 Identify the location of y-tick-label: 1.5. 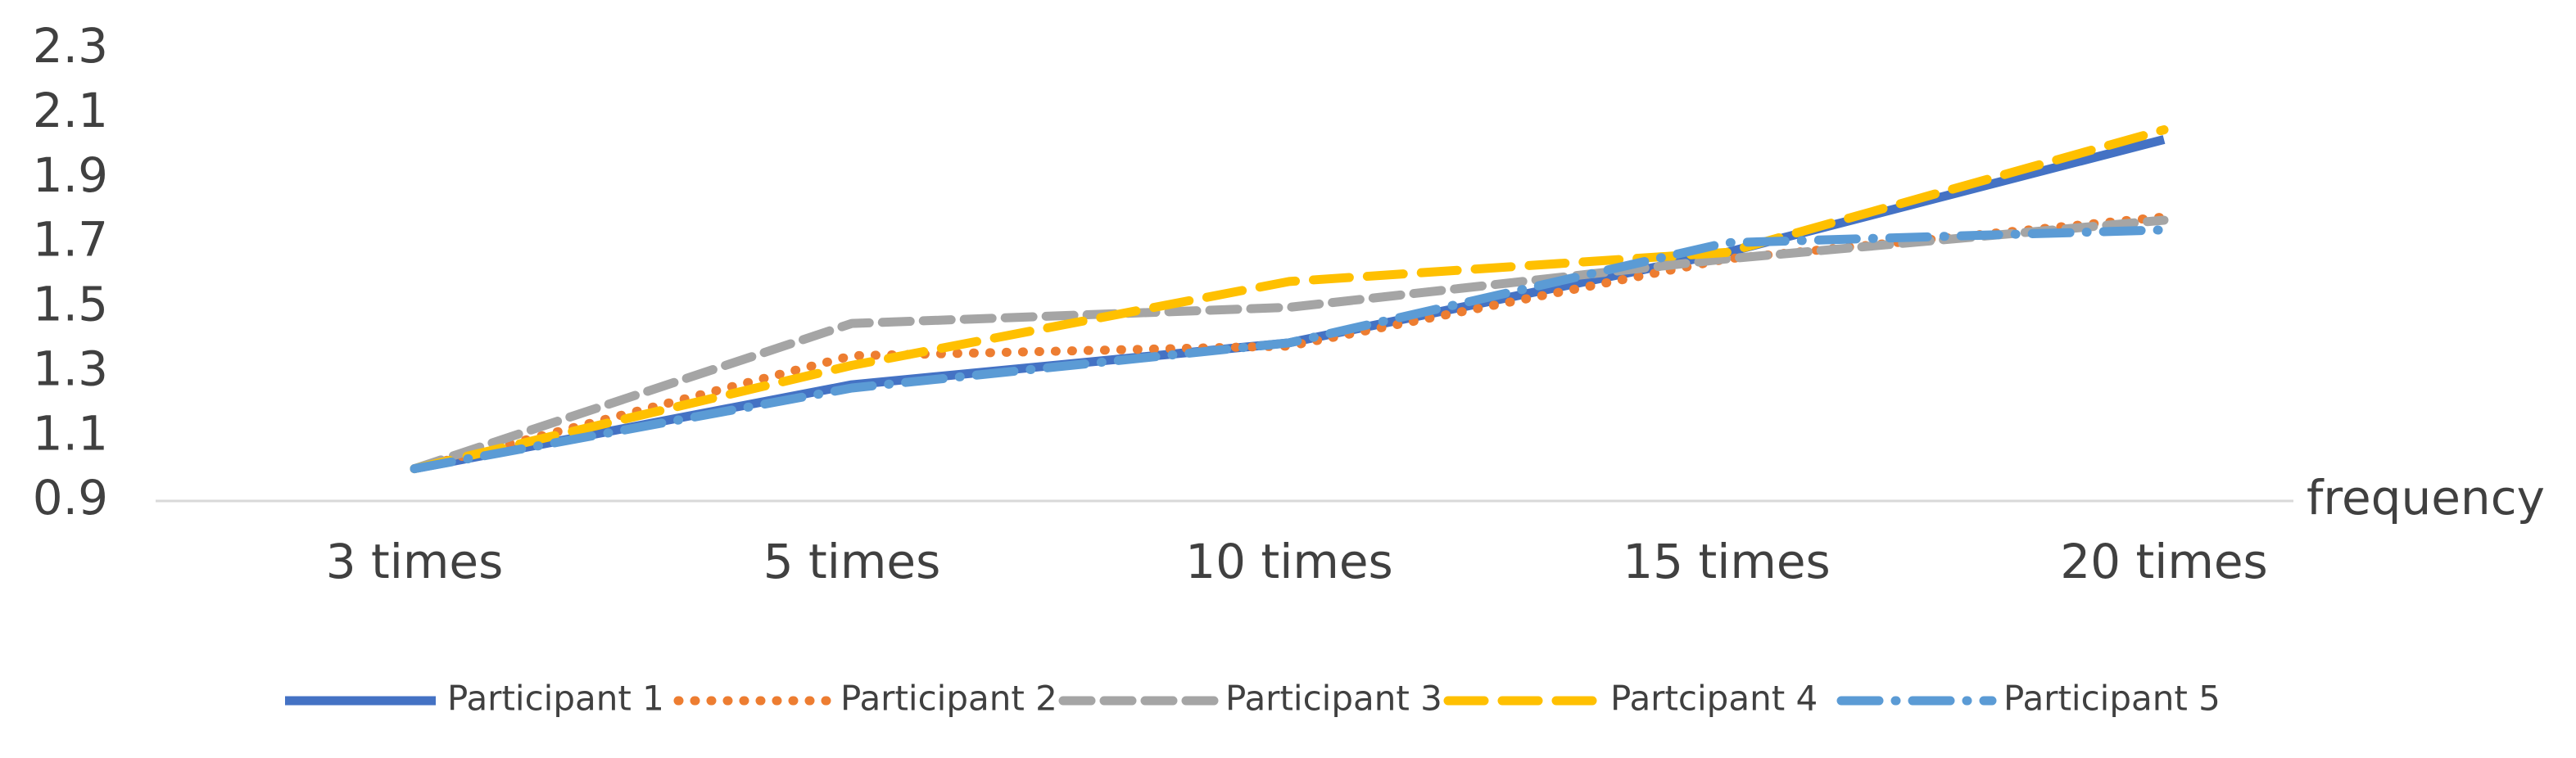
(70, 305).